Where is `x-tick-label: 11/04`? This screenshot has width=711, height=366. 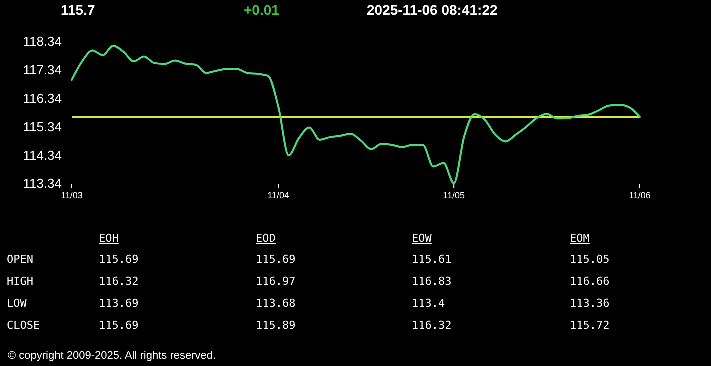
x-tick-label: 11/04 is located at coordinates (279, 195).